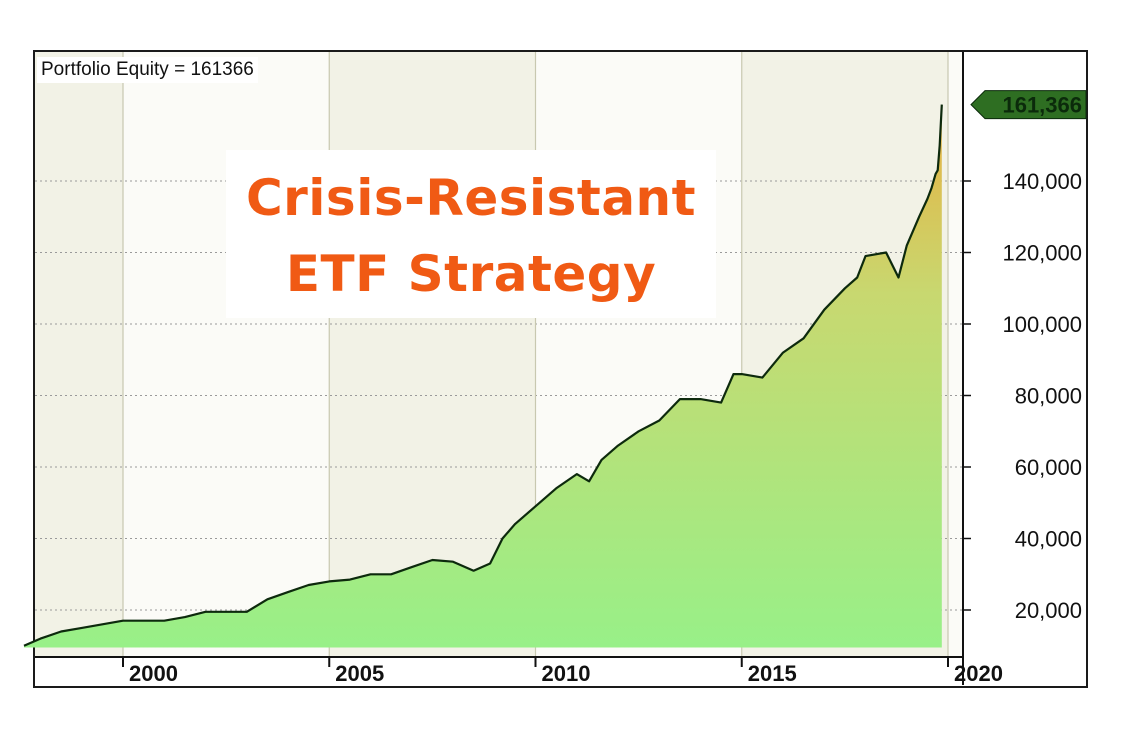 This screenshot has width=1122, height=739. I want to click on overlay-title-line2: ETF Strategy, so click(471, 274).